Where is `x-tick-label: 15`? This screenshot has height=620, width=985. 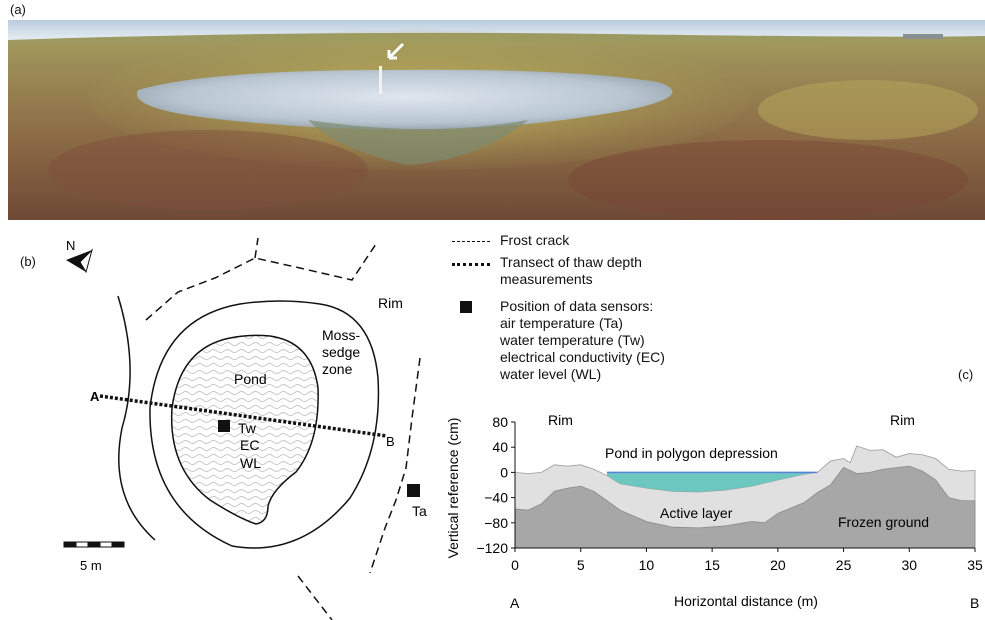 x-tick-label: 15 is located at coordinates (712, 565).